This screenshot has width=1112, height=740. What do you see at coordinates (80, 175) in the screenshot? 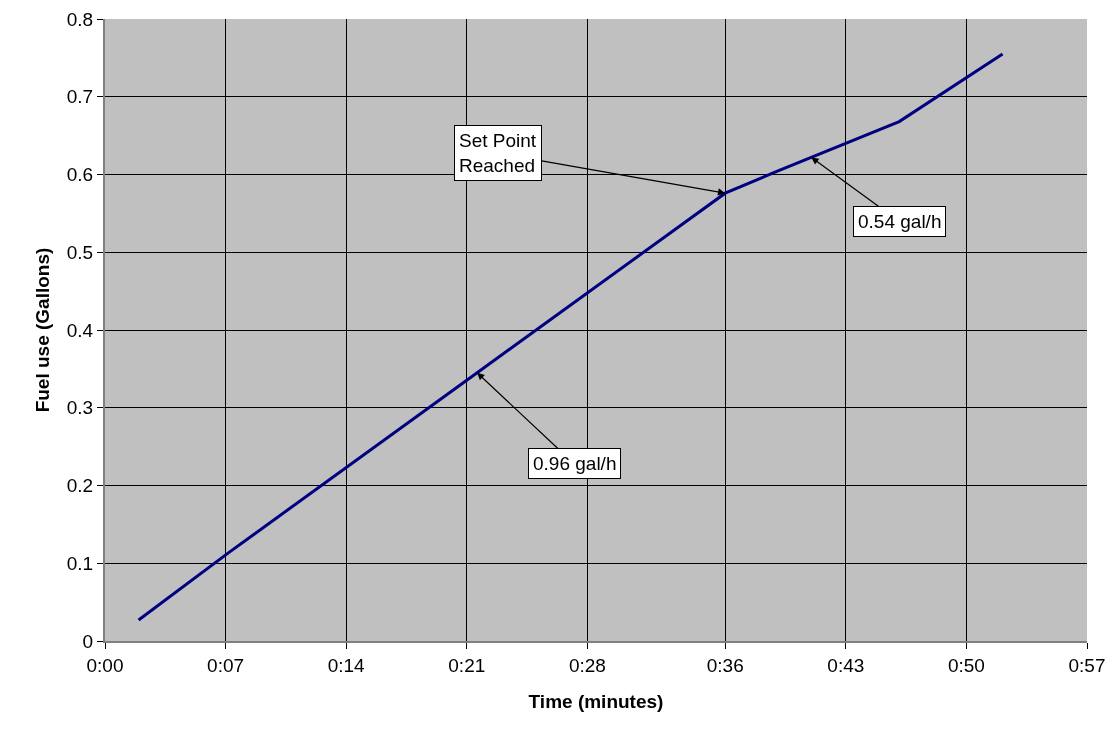
I see `y-tick-label: 0.6` at bounding box center [80, 175].